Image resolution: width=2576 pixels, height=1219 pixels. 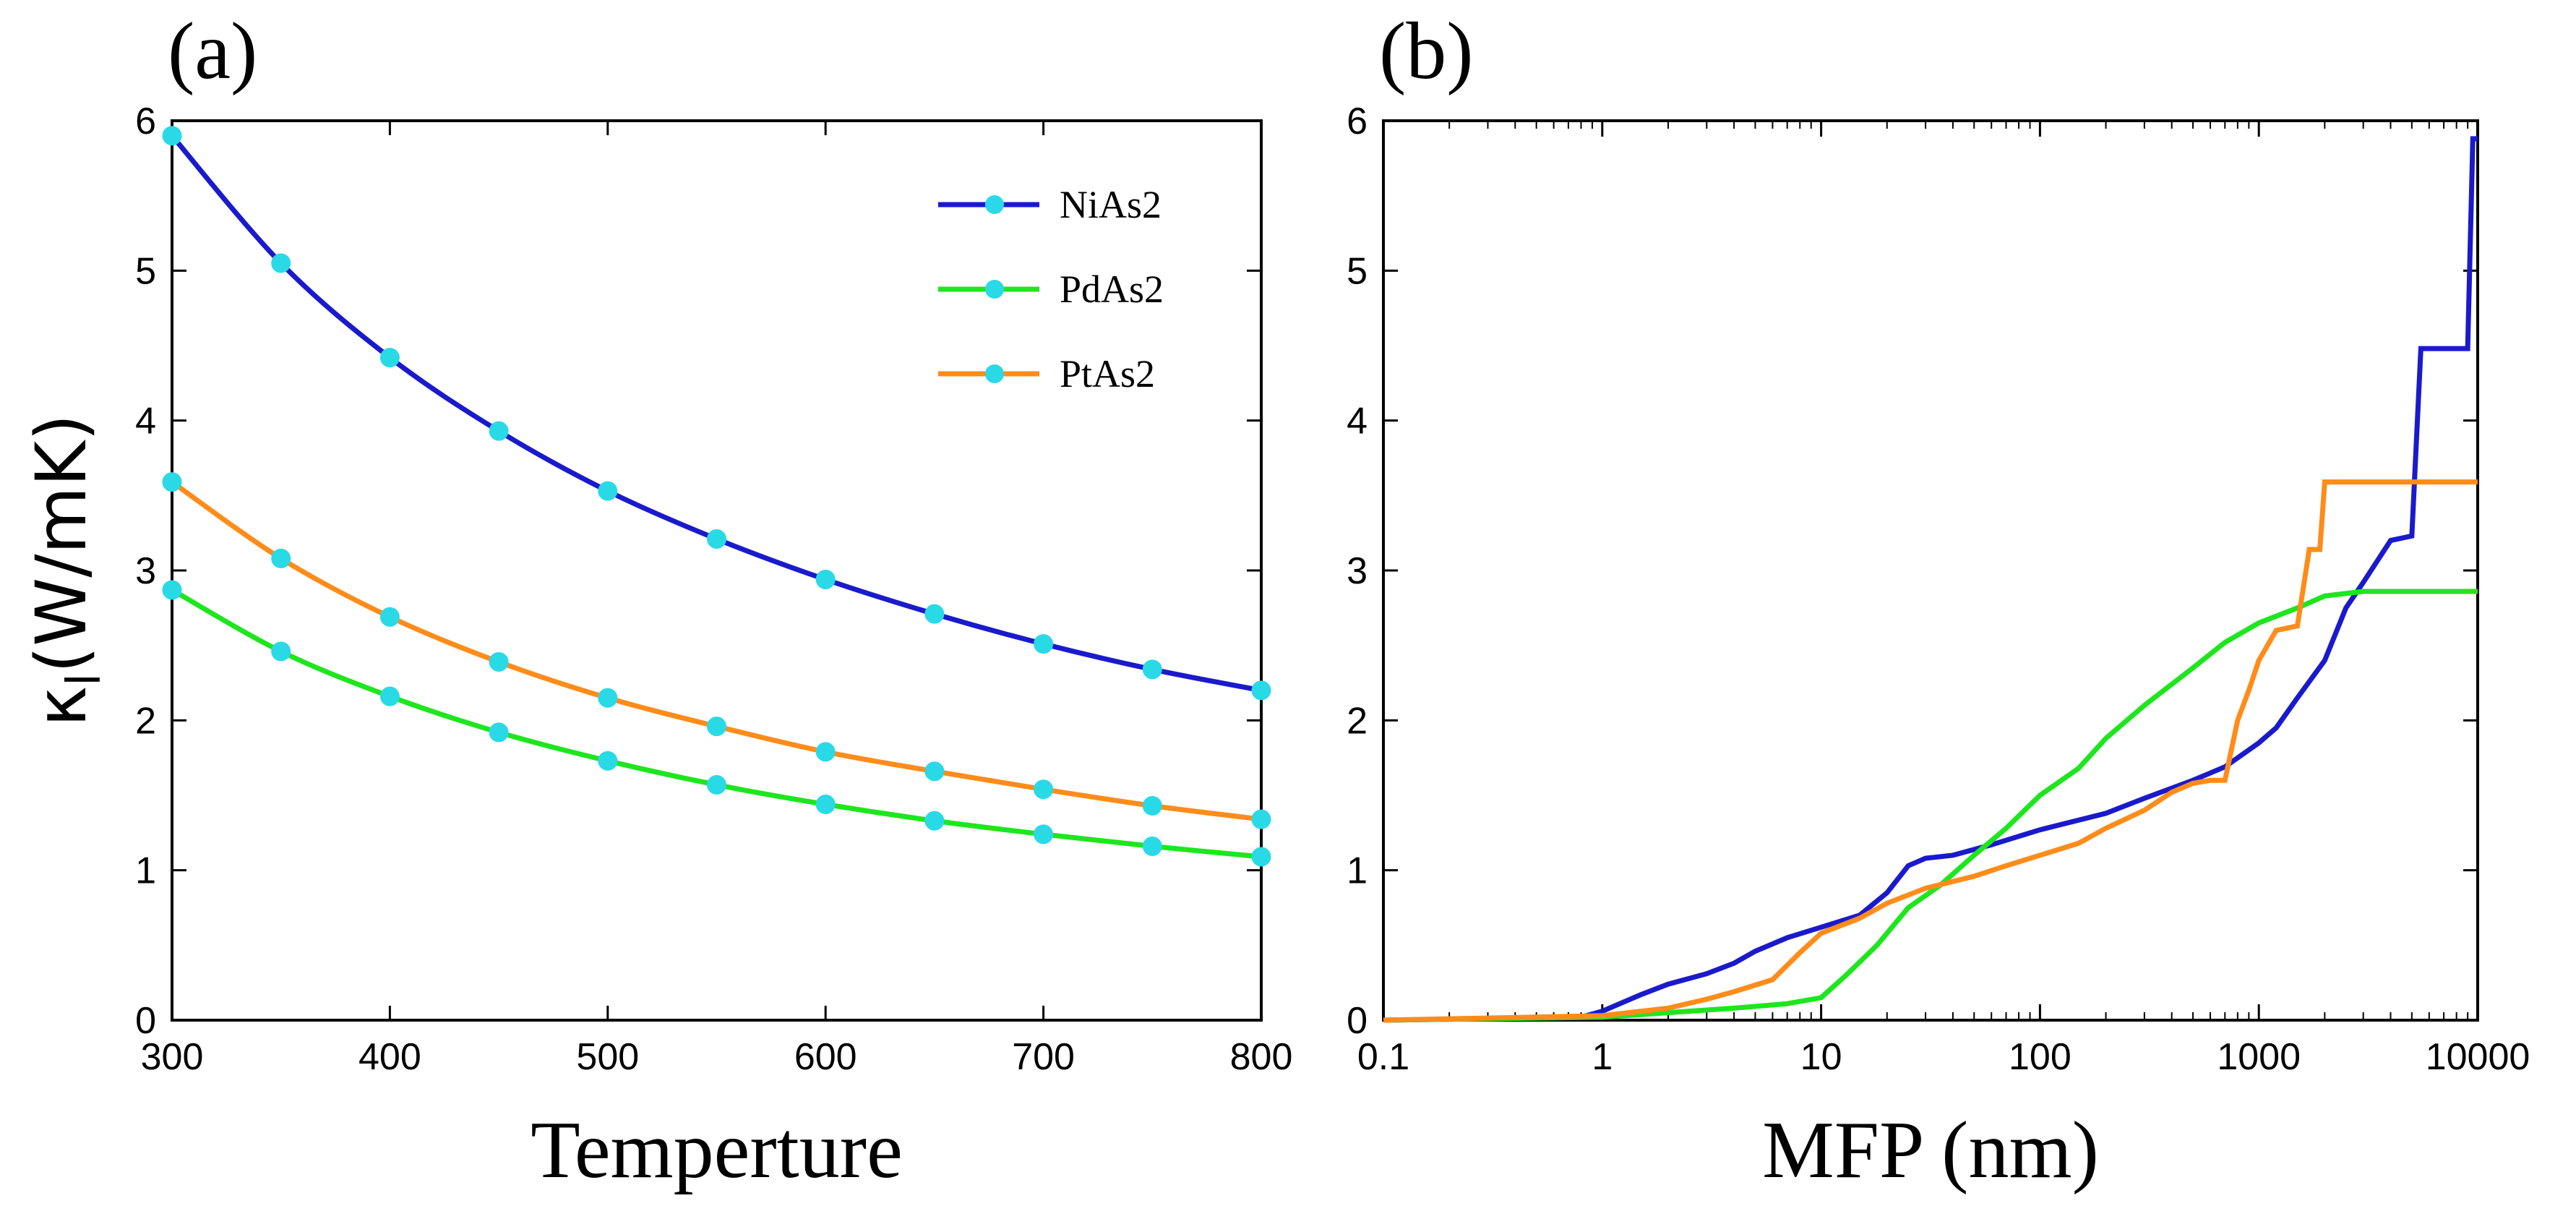 I want to click on x-tick-label-a: 700, so click(x=1043, y=1057).